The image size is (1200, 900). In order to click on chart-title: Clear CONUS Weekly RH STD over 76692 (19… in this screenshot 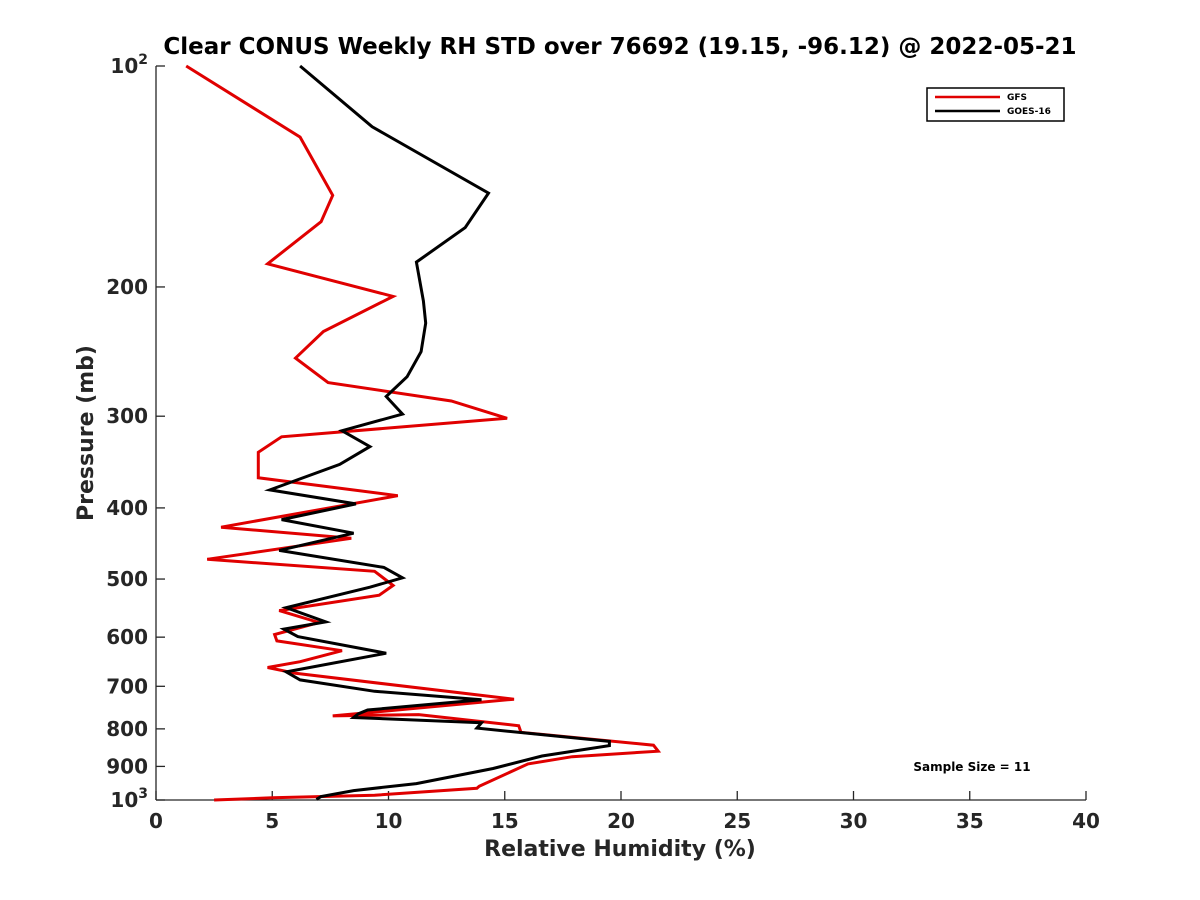, I will do `click(619, 47)`.